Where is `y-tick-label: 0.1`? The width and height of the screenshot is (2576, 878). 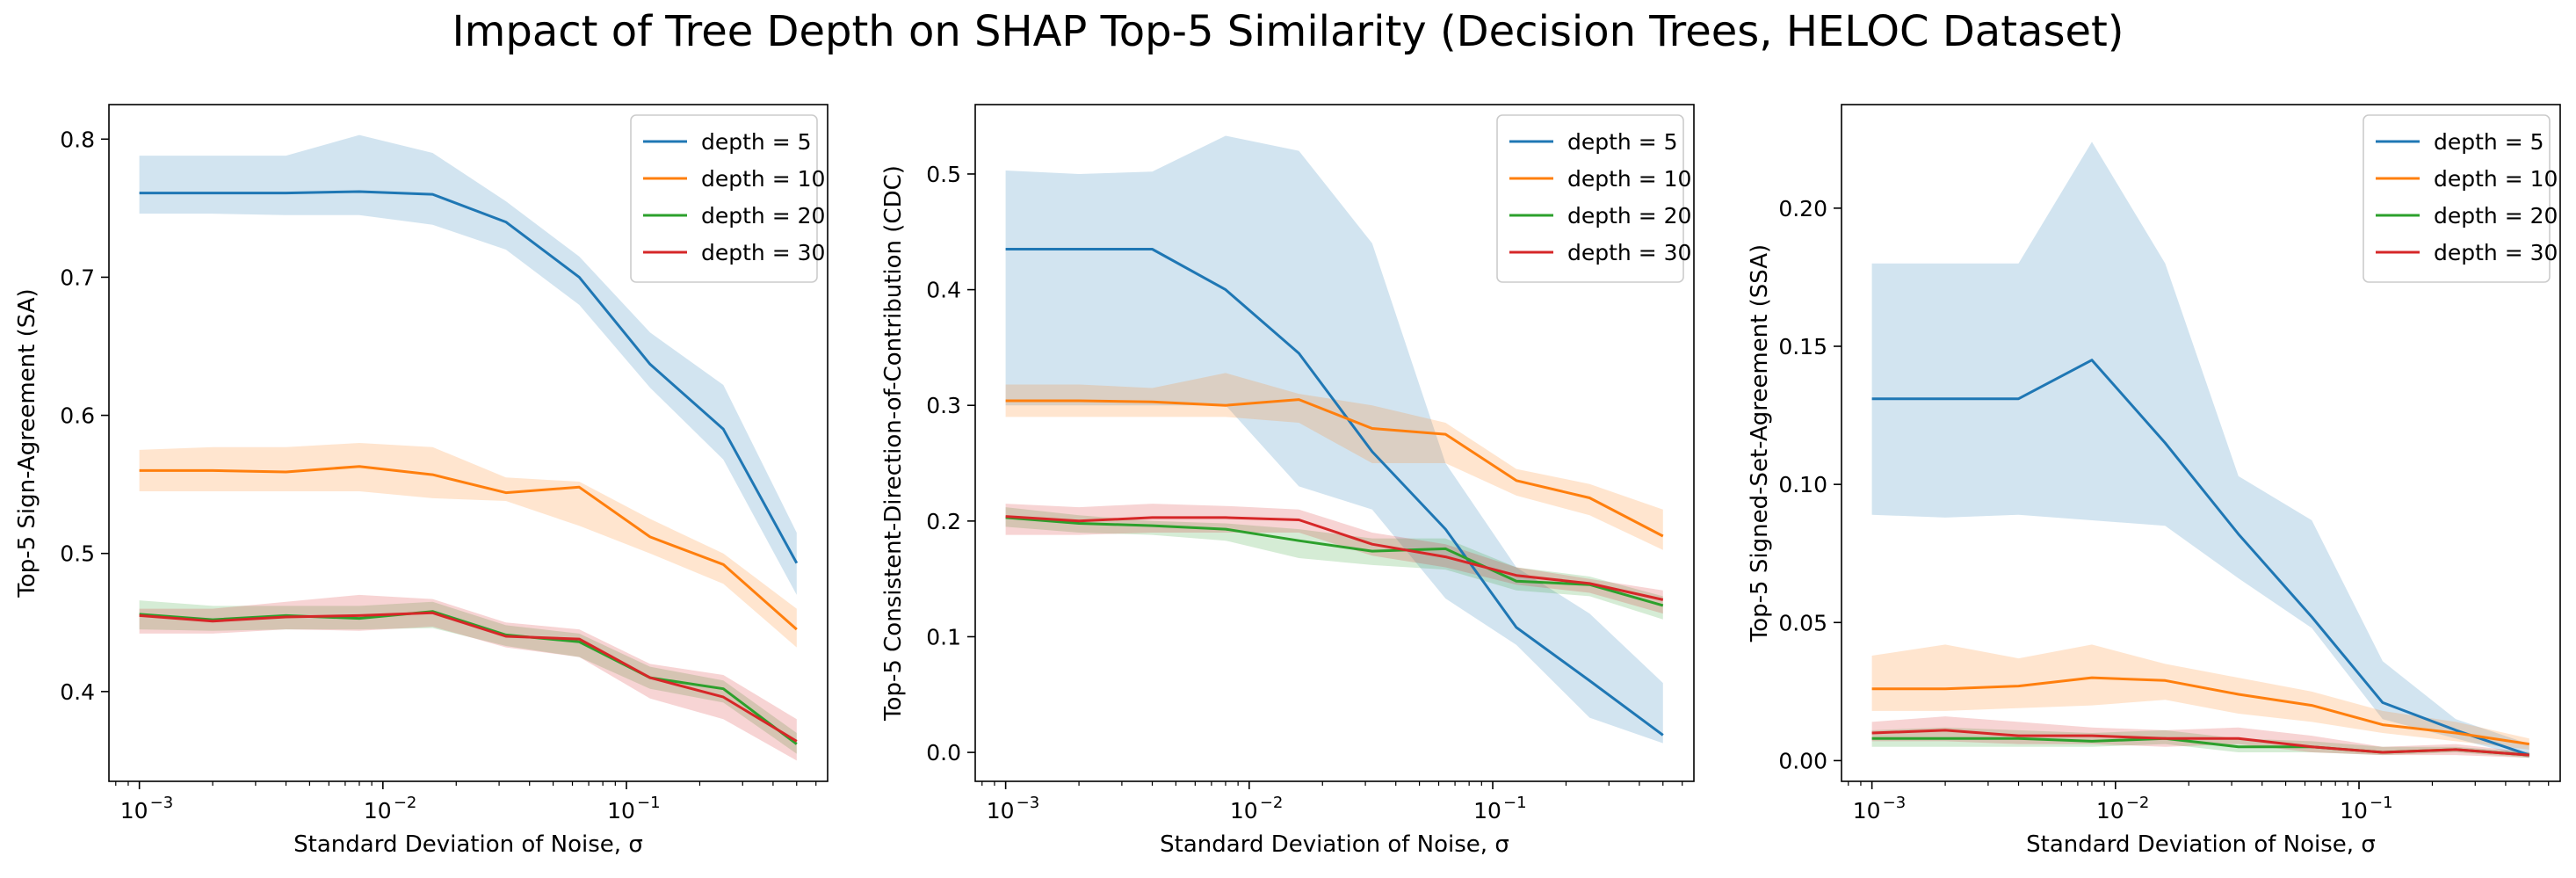 y-tick-label: 0.1 is located at coordinates (943, 636).